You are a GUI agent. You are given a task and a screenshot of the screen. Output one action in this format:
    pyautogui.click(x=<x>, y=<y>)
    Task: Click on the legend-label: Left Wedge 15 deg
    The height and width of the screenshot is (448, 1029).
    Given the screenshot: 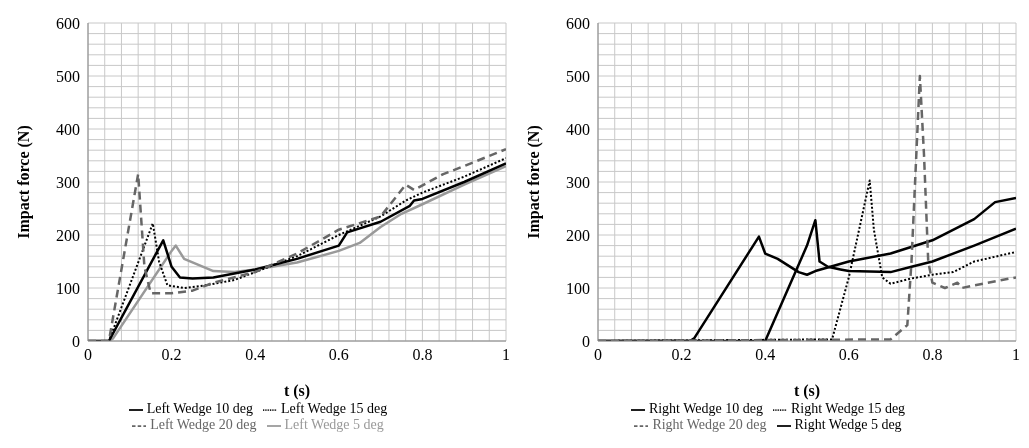 What is the action you would take?
    pyautogui.click(x=334, y=408)
    